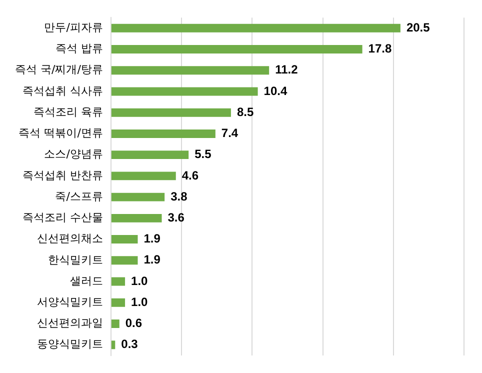 The image size is (482, 373). Describe the element at coordinates (79, 49) in the screenshot. I see `y-tick-label: 즉석 밥류` at that location.